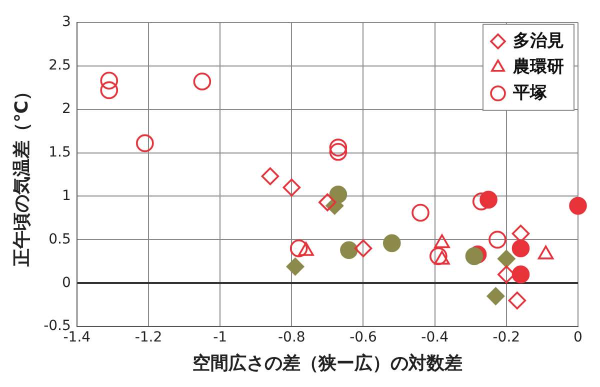 The height and width of the screenshot is (387, 600). I want to click on y-tick-label: 0, so click(66, 282).